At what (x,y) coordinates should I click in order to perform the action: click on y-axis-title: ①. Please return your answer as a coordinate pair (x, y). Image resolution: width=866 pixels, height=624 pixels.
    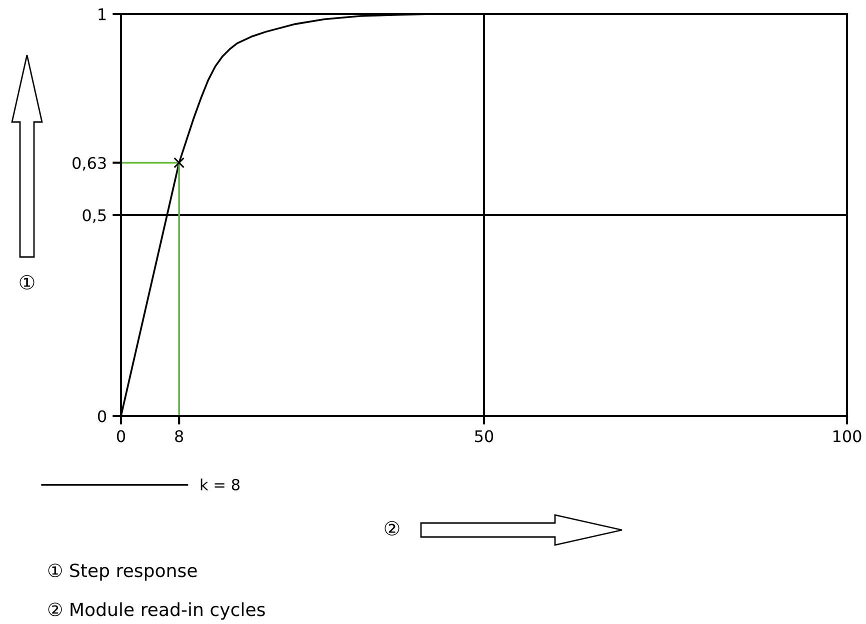
    Looking at the image, I should click on (27, 282).